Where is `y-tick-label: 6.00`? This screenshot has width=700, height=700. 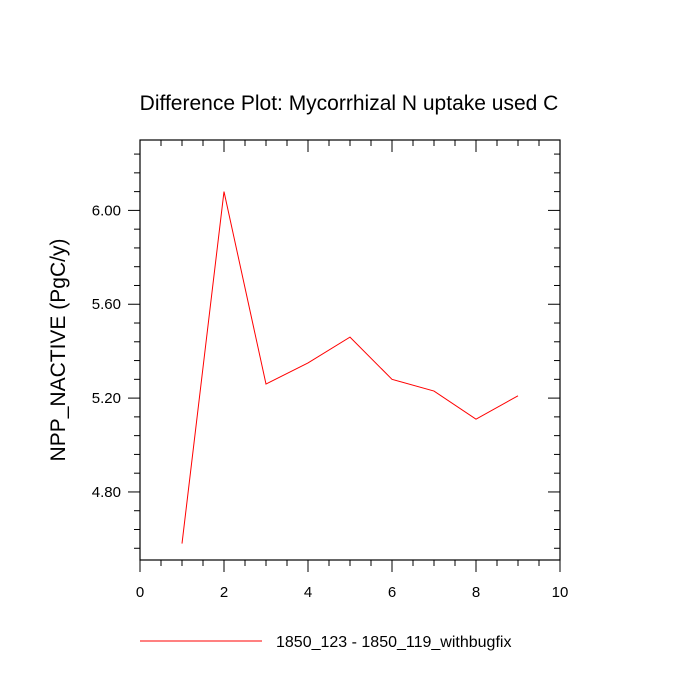 y-tick-label: 6.00 is located at coordinates (106, 210).